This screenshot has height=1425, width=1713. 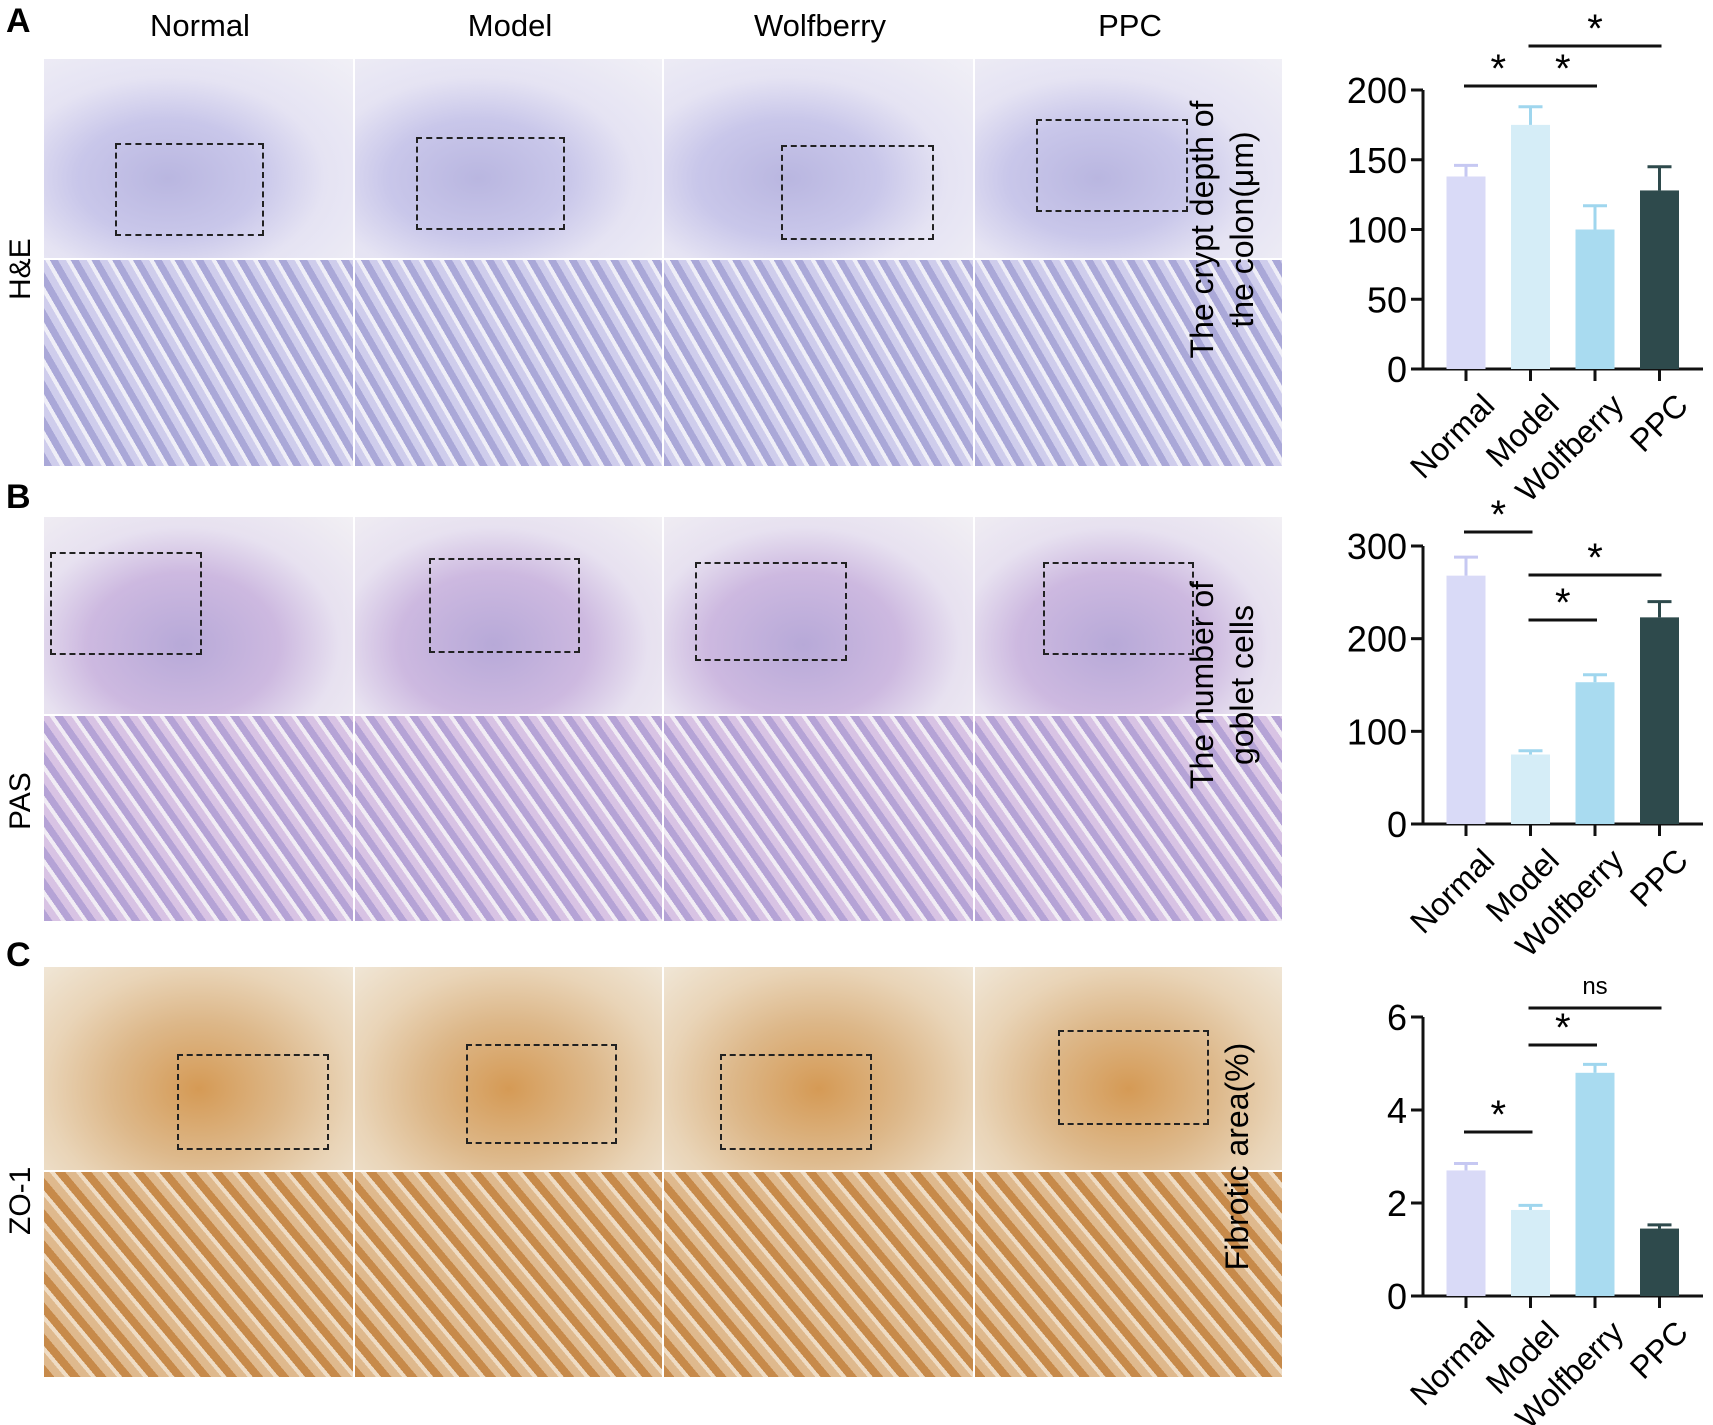 I want to click on micrograph-pas-ppc-zoom, so click(x=1128, y=818).